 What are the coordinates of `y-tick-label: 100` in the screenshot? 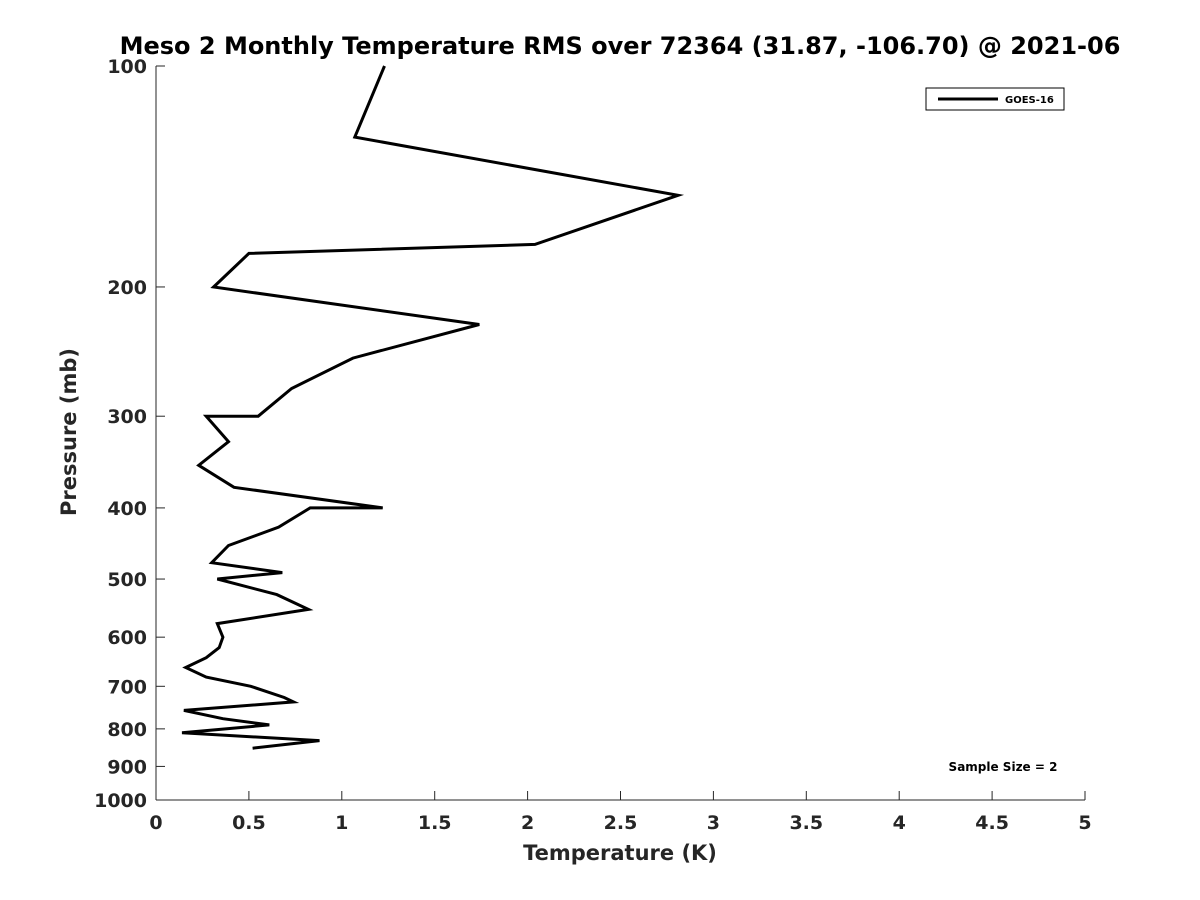 It's located at (127, 67).